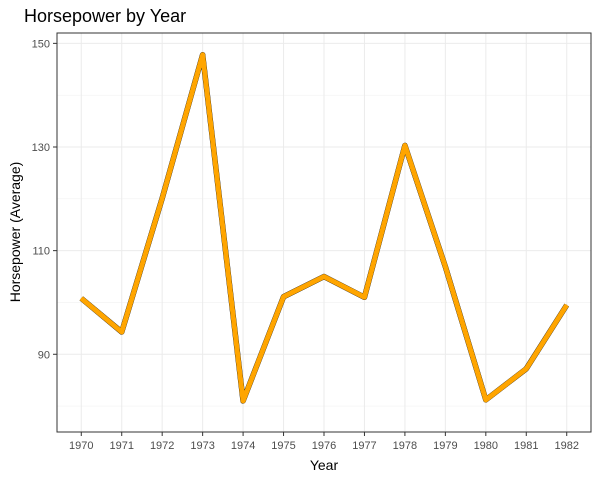 Image resolution: width=600 pixels, height=480 pixels. What do you see at coordinates (324, 465) in the screenshot?
I see `x-axis-title: Year` at bounding box center [324, 465].